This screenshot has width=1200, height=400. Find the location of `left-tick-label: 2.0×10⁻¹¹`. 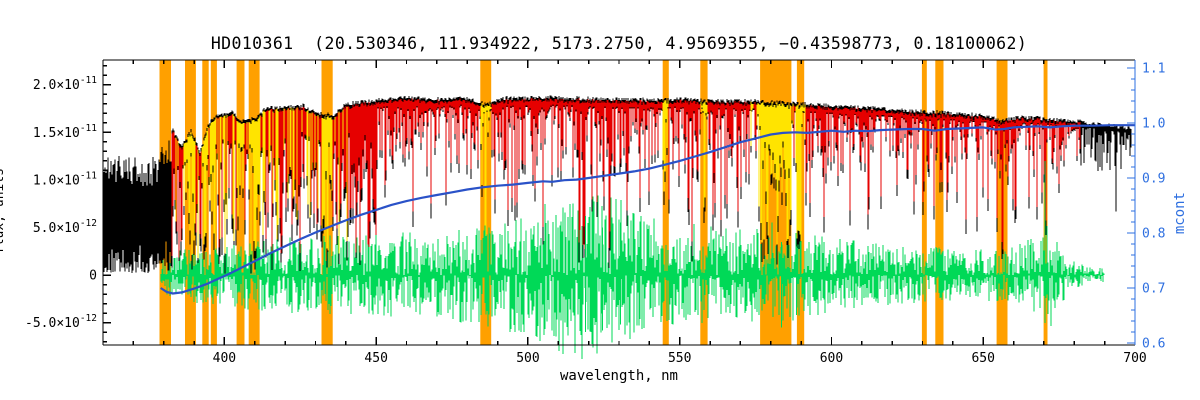

left-tick-label: 2.0×10⁻¹¹ is located at coordinates (65, 84).